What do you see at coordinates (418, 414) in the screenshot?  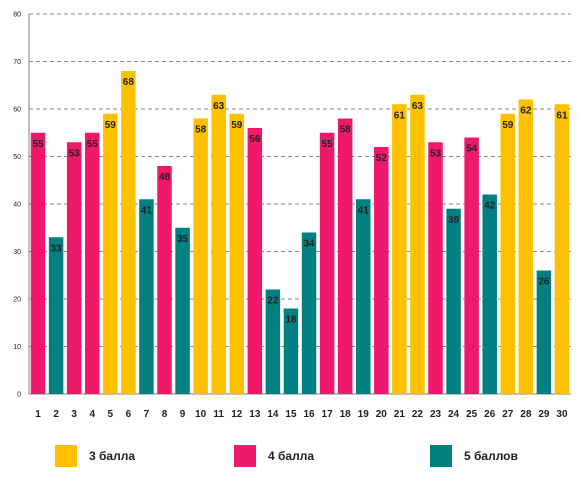 I see `x-tick-label: 22` at bounding box center [418, 414].